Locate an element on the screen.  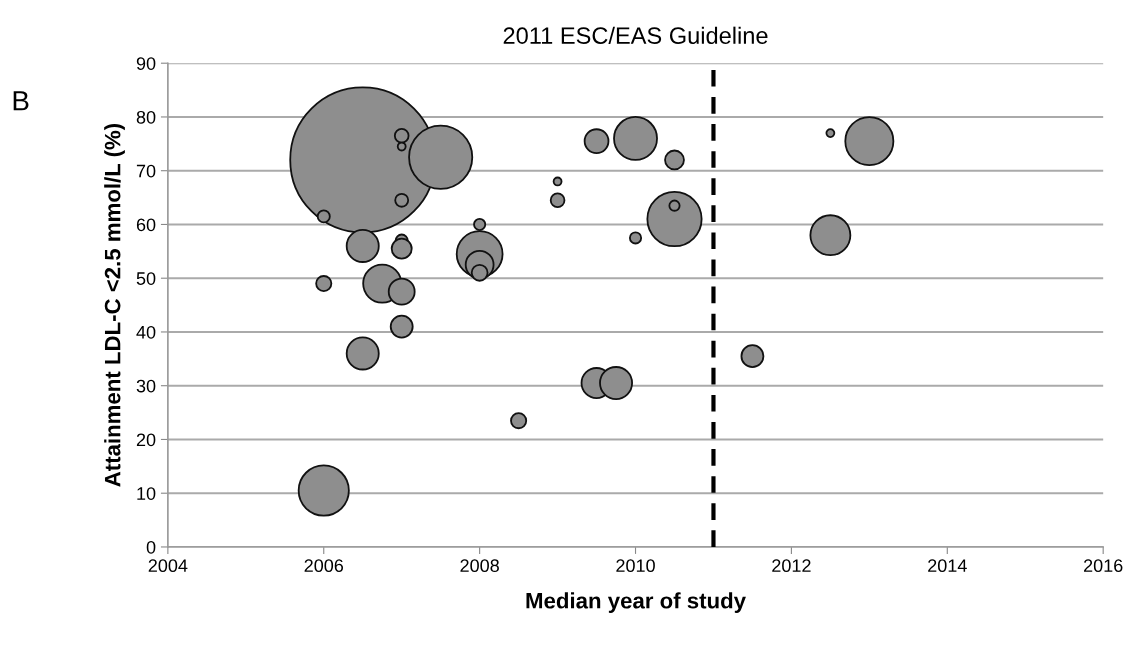
text: B is located at coordinates (21, 101).